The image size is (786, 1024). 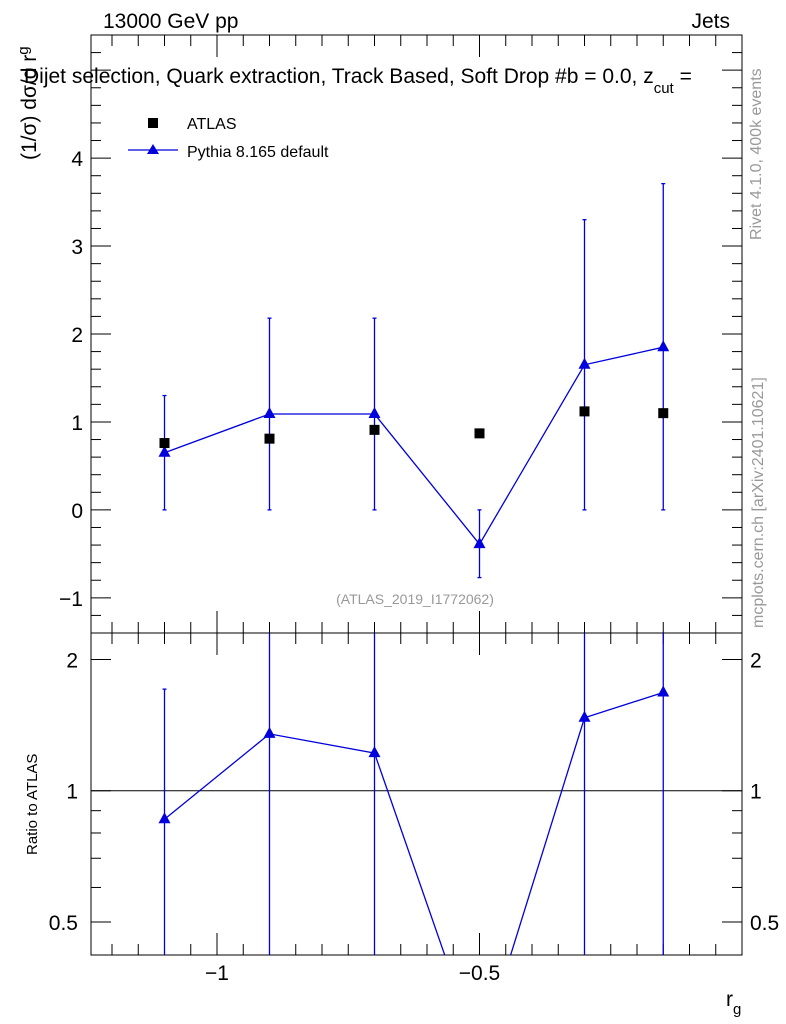 What do you see at coordinates (32, 804) in the screenshot?
I see `ratio-y-axis-label: Ratio to ATLAS` at bounding box center [32, 804].